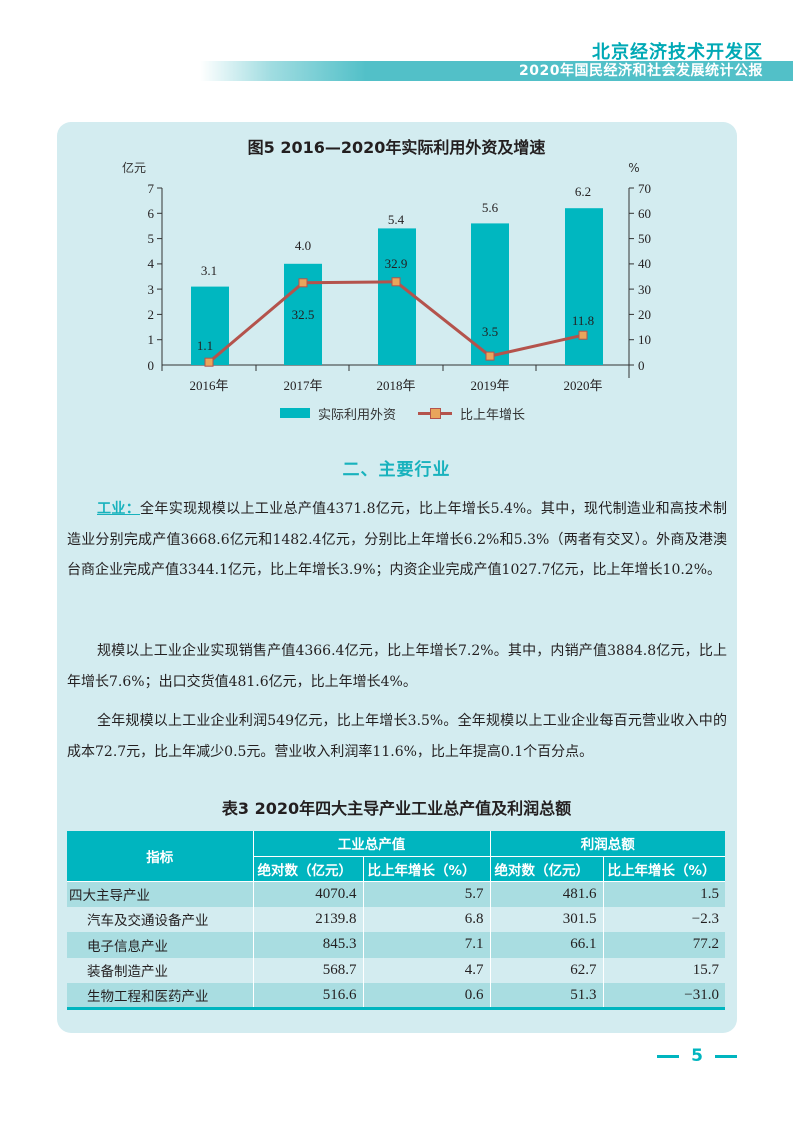  Describe the element at coordinates (209, 270) in the screenshot. I see `svg-text: 3.1` at that location.